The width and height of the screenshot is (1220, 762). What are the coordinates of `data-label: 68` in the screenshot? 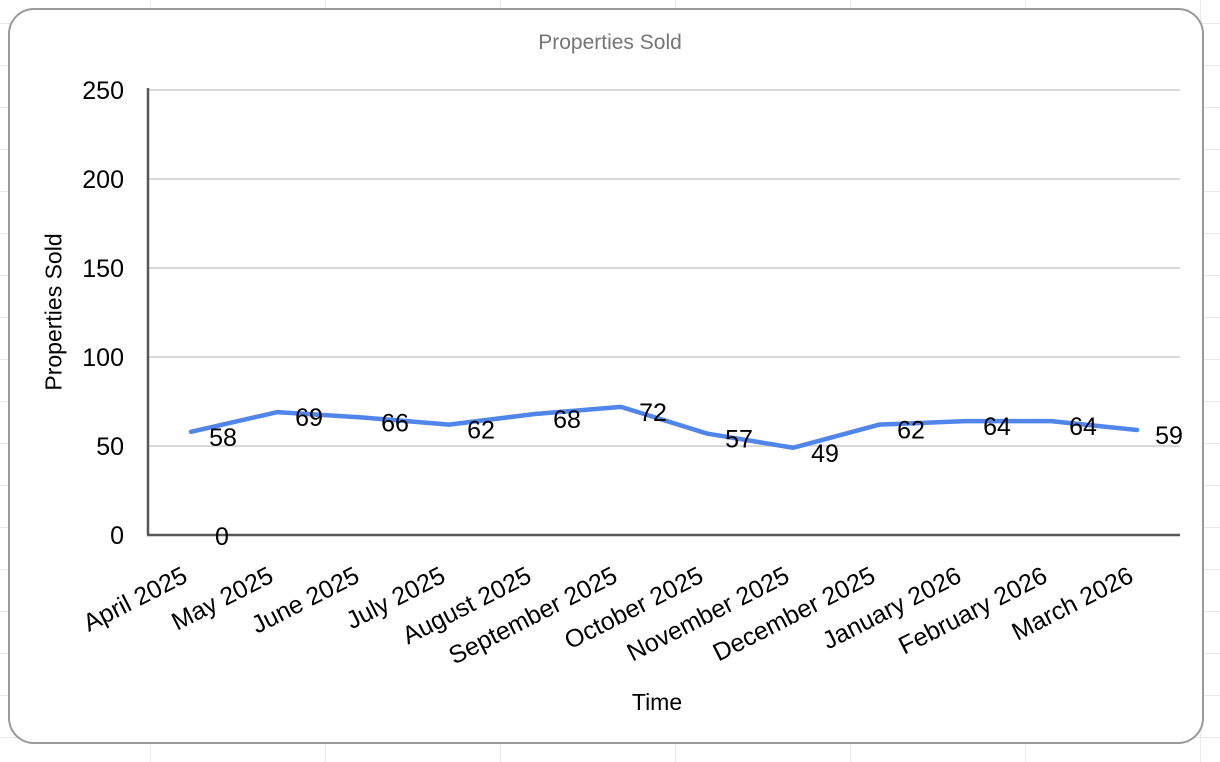 It's located at (567, 420).